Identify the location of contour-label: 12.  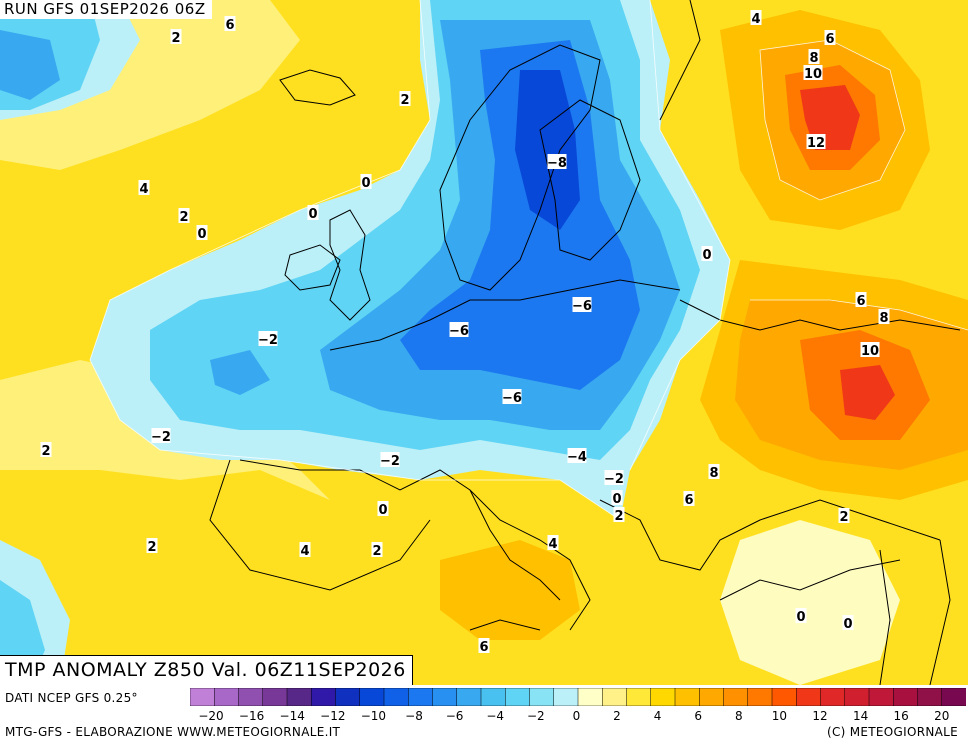
(816, 142).